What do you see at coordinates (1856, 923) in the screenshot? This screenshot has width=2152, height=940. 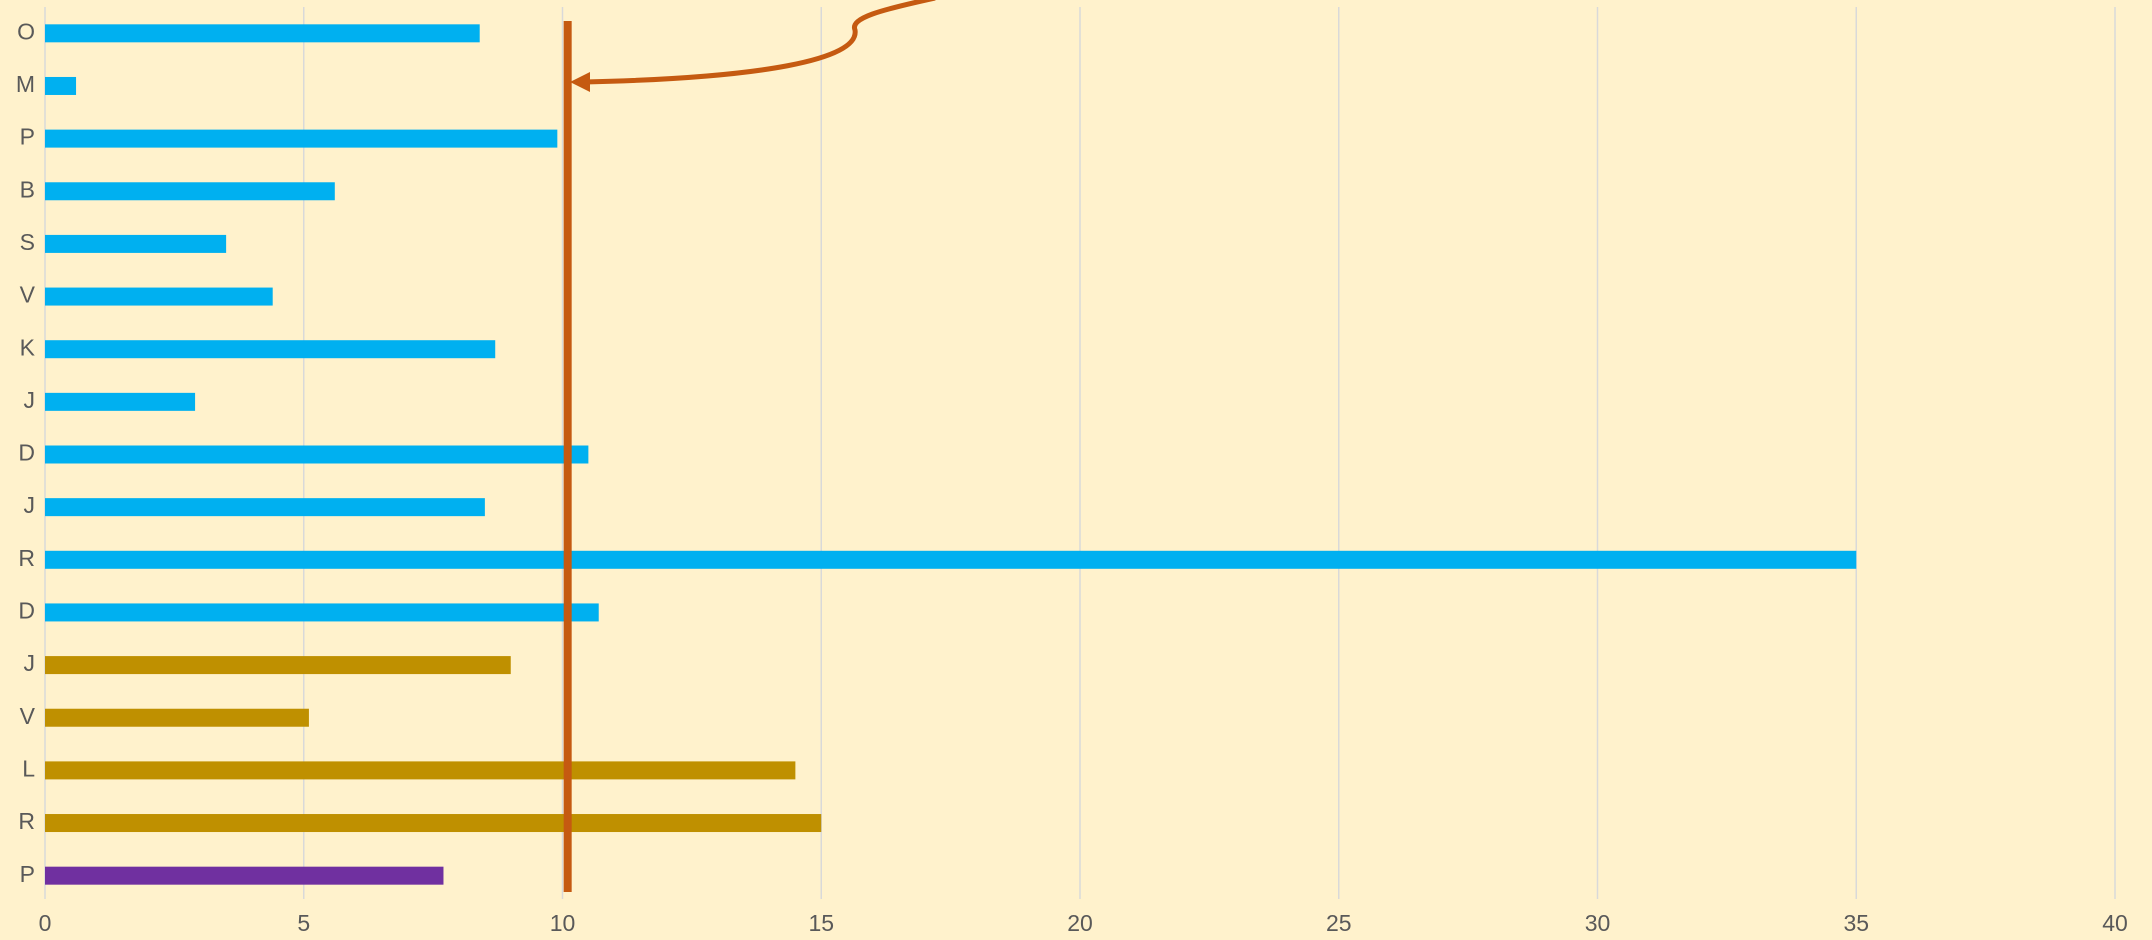 I see `x-tick-label: 35` at bounding box center [1856, 923].